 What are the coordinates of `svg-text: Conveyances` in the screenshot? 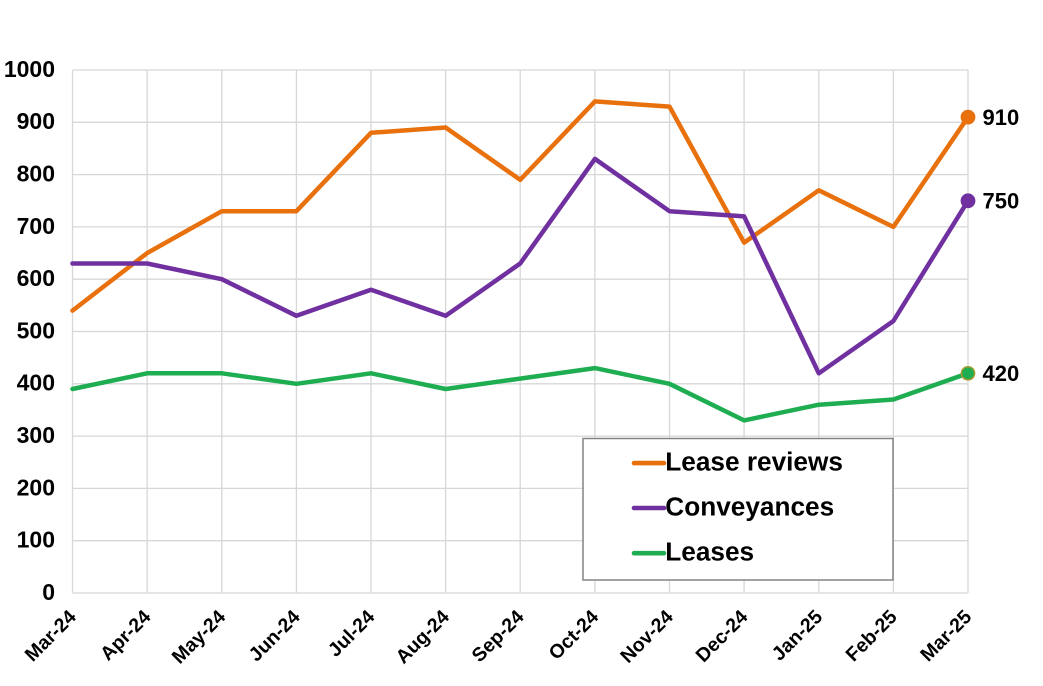 It's located at (749, 507).